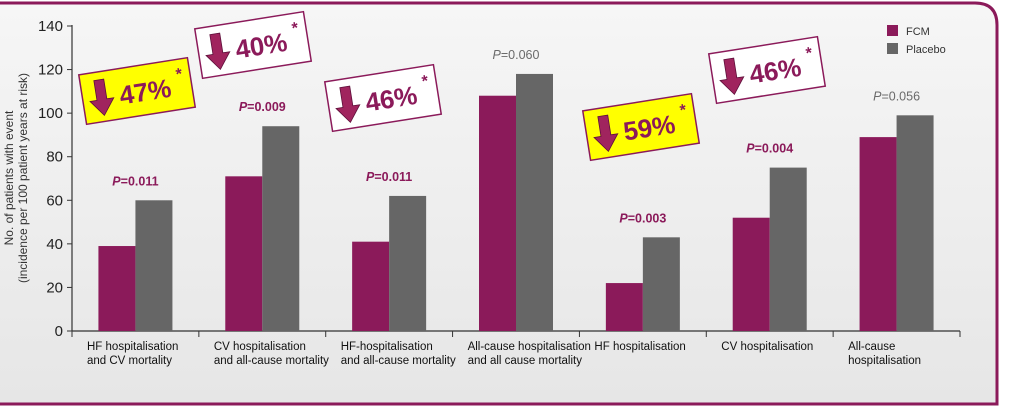 Image resolution: width=1024 pixels, height=410 pixels. What do you see at coordinates (50, 70) in the screenshot?
I see `y-tick-label: 120` at bounding box center [50, 70].